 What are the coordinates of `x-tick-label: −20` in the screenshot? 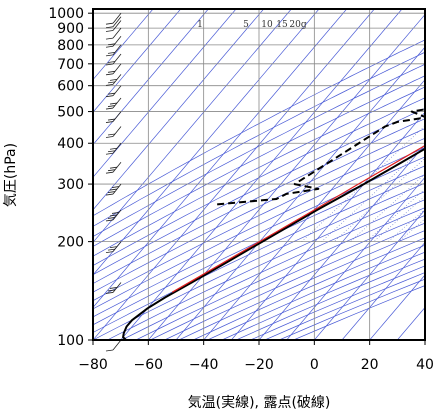 It's located at (259, 365).